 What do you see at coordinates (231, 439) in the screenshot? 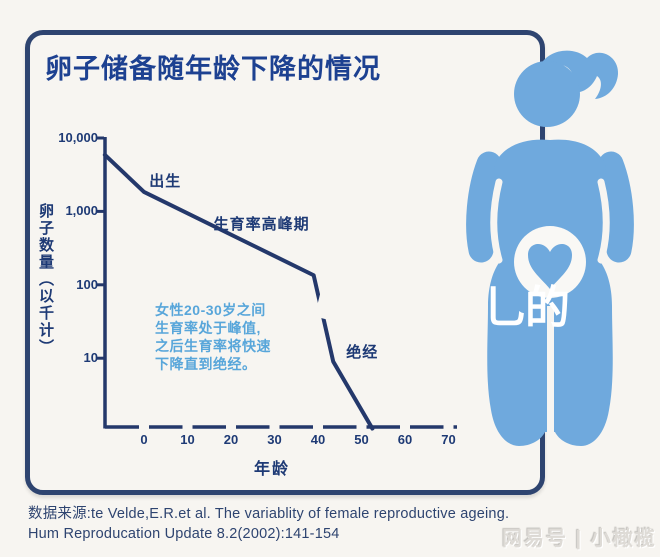
I see `x-tick-label: 20` at bounding box center [231, 439].